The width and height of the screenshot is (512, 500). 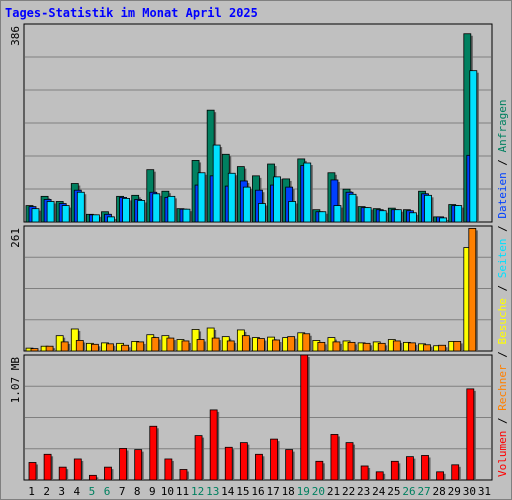 What do you see at coordinates (502, 125) in the screenshot?
I see `legend-entry: Anfragen` at bounding box center [502, 125].